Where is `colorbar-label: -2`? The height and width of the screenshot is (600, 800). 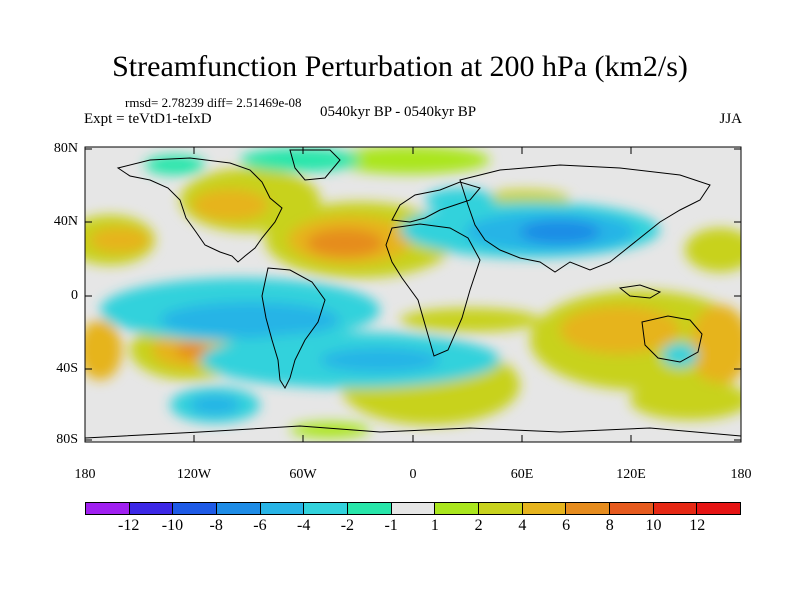 colorbar-label: -2 is located at coordinates (347, 525).